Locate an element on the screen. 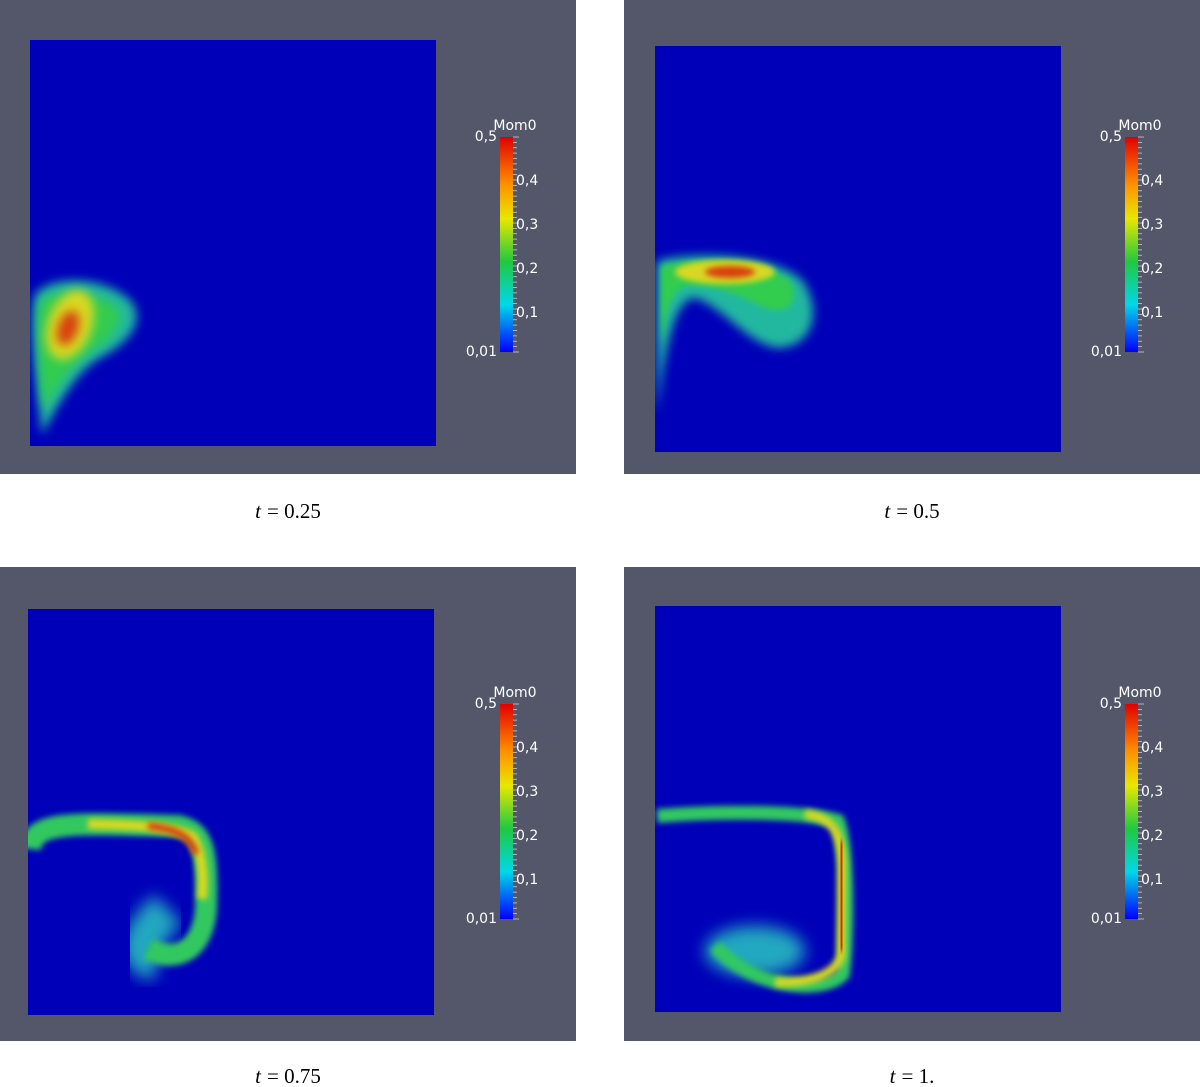  caption: t = 1. is located at coordinates (912, 1075).